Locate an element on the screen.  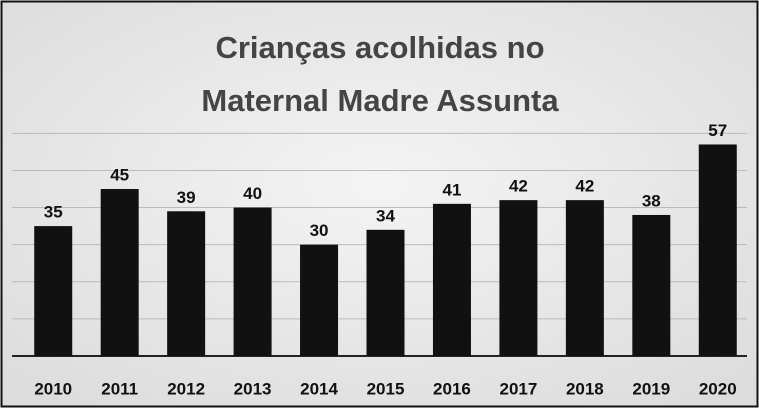
x-tick-label: 2014 is located at coordinates (319, 388).